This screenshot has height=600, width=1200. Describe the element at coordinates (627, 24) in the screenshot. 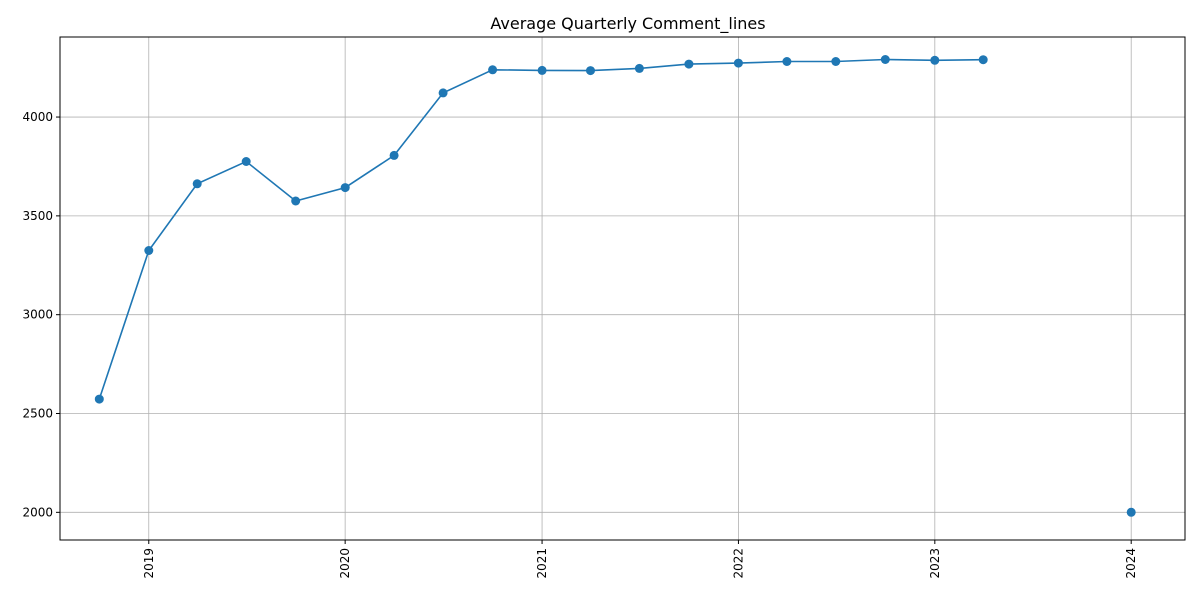

I see `chart-title: Average Quarterly Comment_lines` at that location.